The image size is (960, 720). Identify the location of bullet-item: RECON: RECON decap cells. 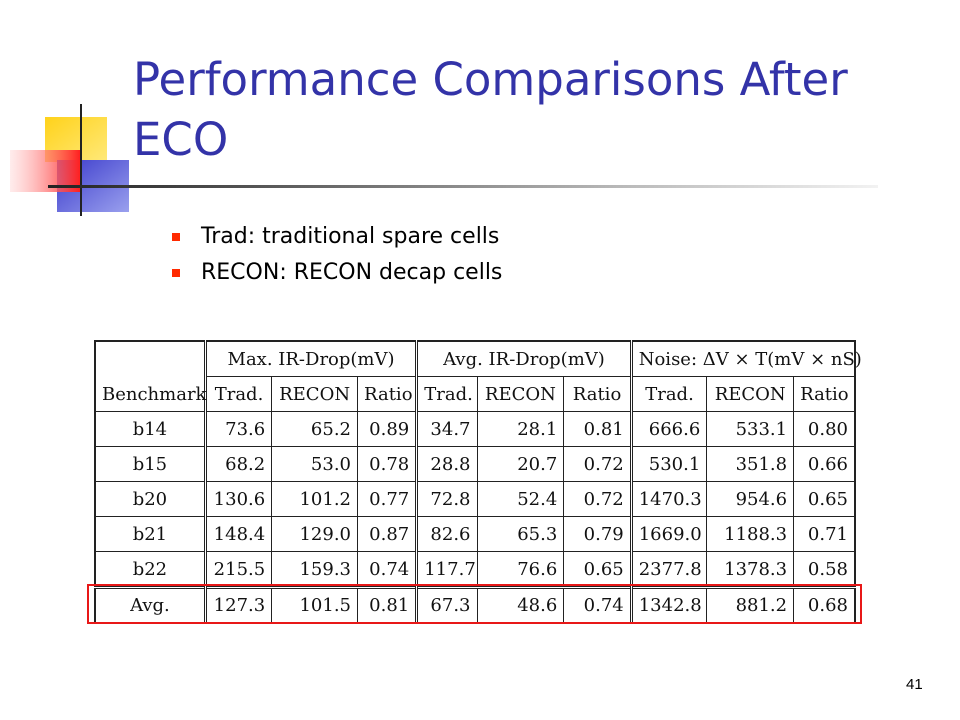
(337, 274).